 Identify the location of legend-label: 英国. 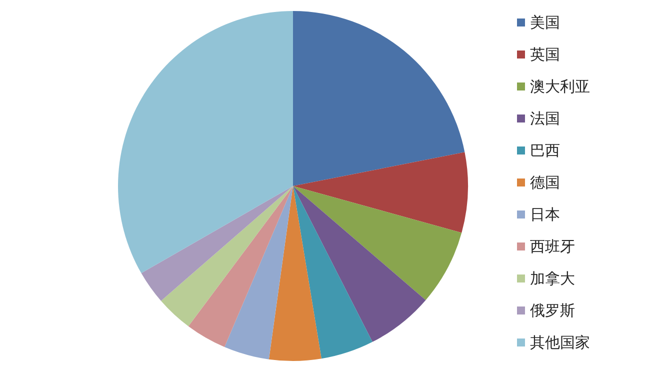
(545, 55).